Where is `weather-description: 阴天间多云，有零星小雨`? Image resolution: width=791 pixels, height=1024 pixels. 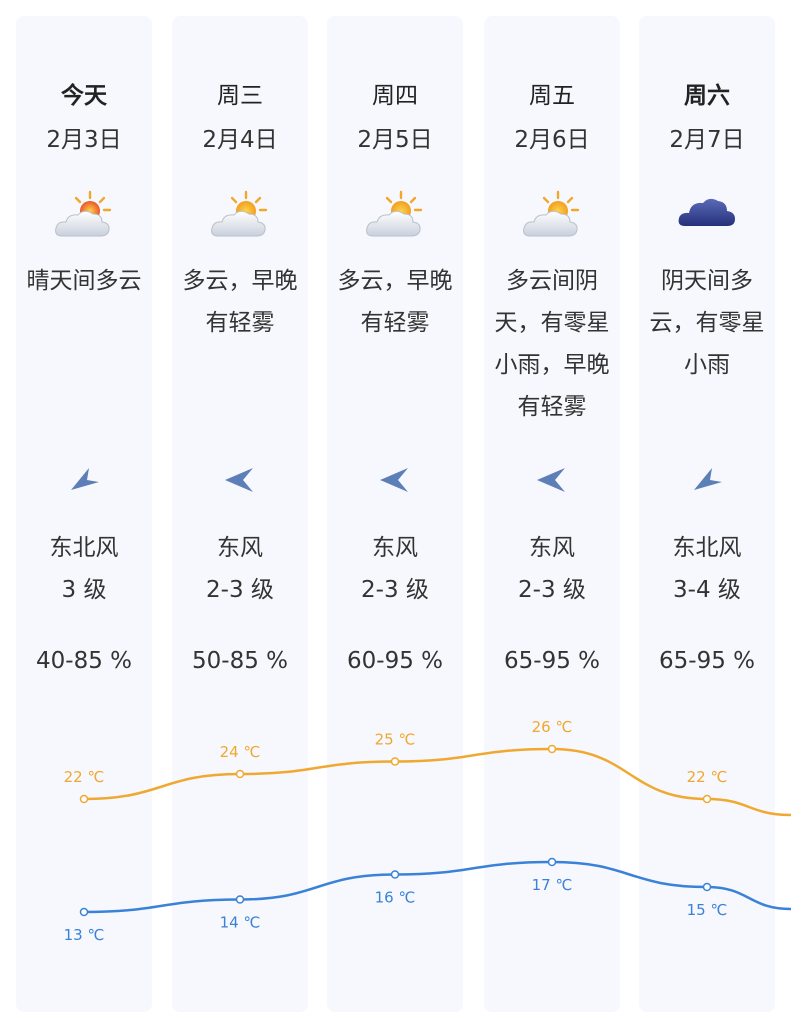
weather-description: 阴天间多云，有零星小雨 is located at coordinates (707, 323).